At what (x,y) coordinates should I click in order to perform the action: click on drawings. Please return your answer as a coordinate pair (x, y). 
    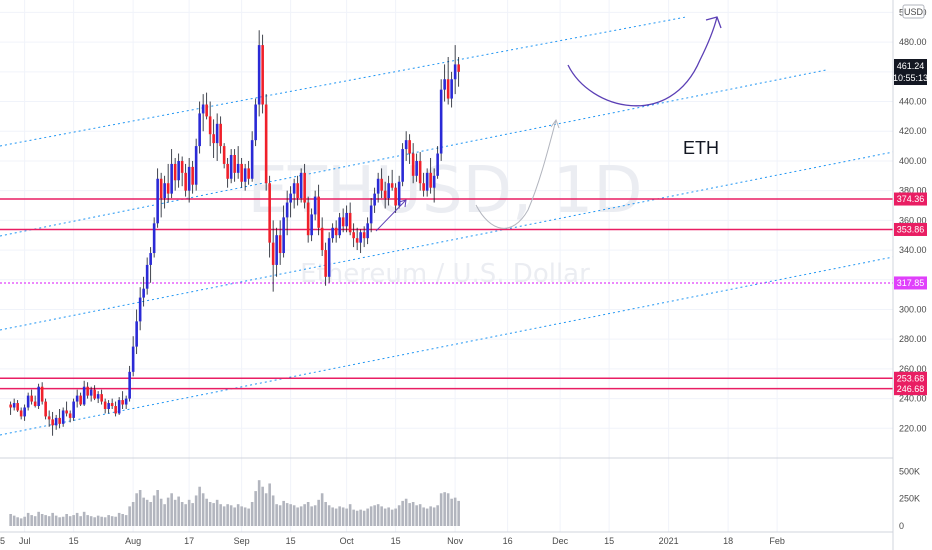
    Looking at the image, I should click on (548, 124).